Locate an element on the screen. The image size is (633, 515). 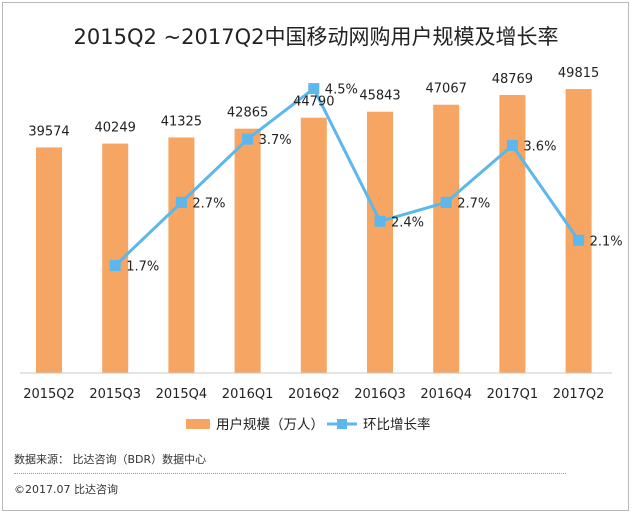
bar-2016Q4 is located at coordinates (446, 238).